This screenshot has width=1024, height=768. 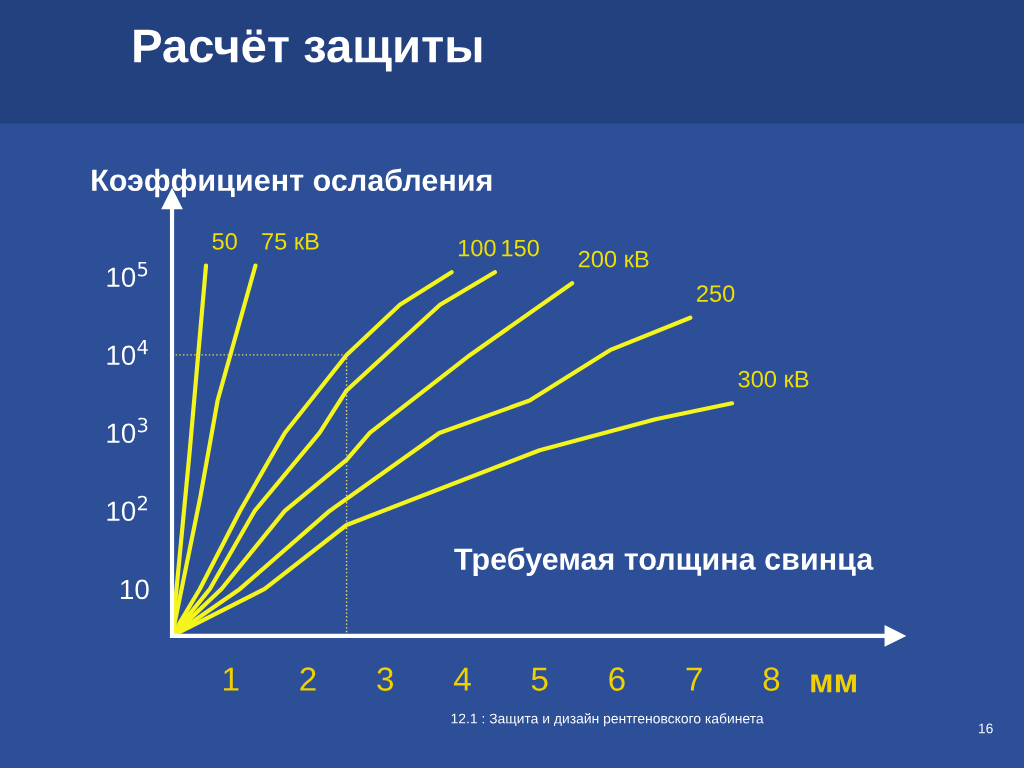 I want to click on y-tick-label: 10$^{2}$, so click(x=127, y=508).